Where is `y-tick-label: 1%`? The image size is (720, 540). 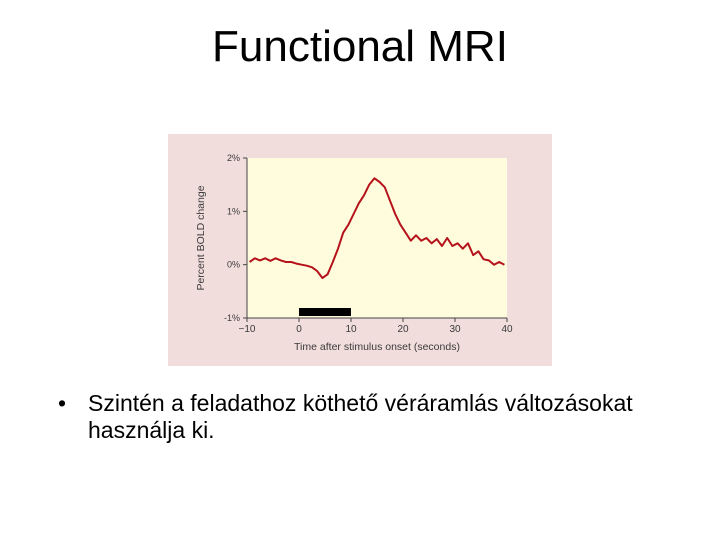 y-tick-label: 1% is located at coordinates (233, 211).